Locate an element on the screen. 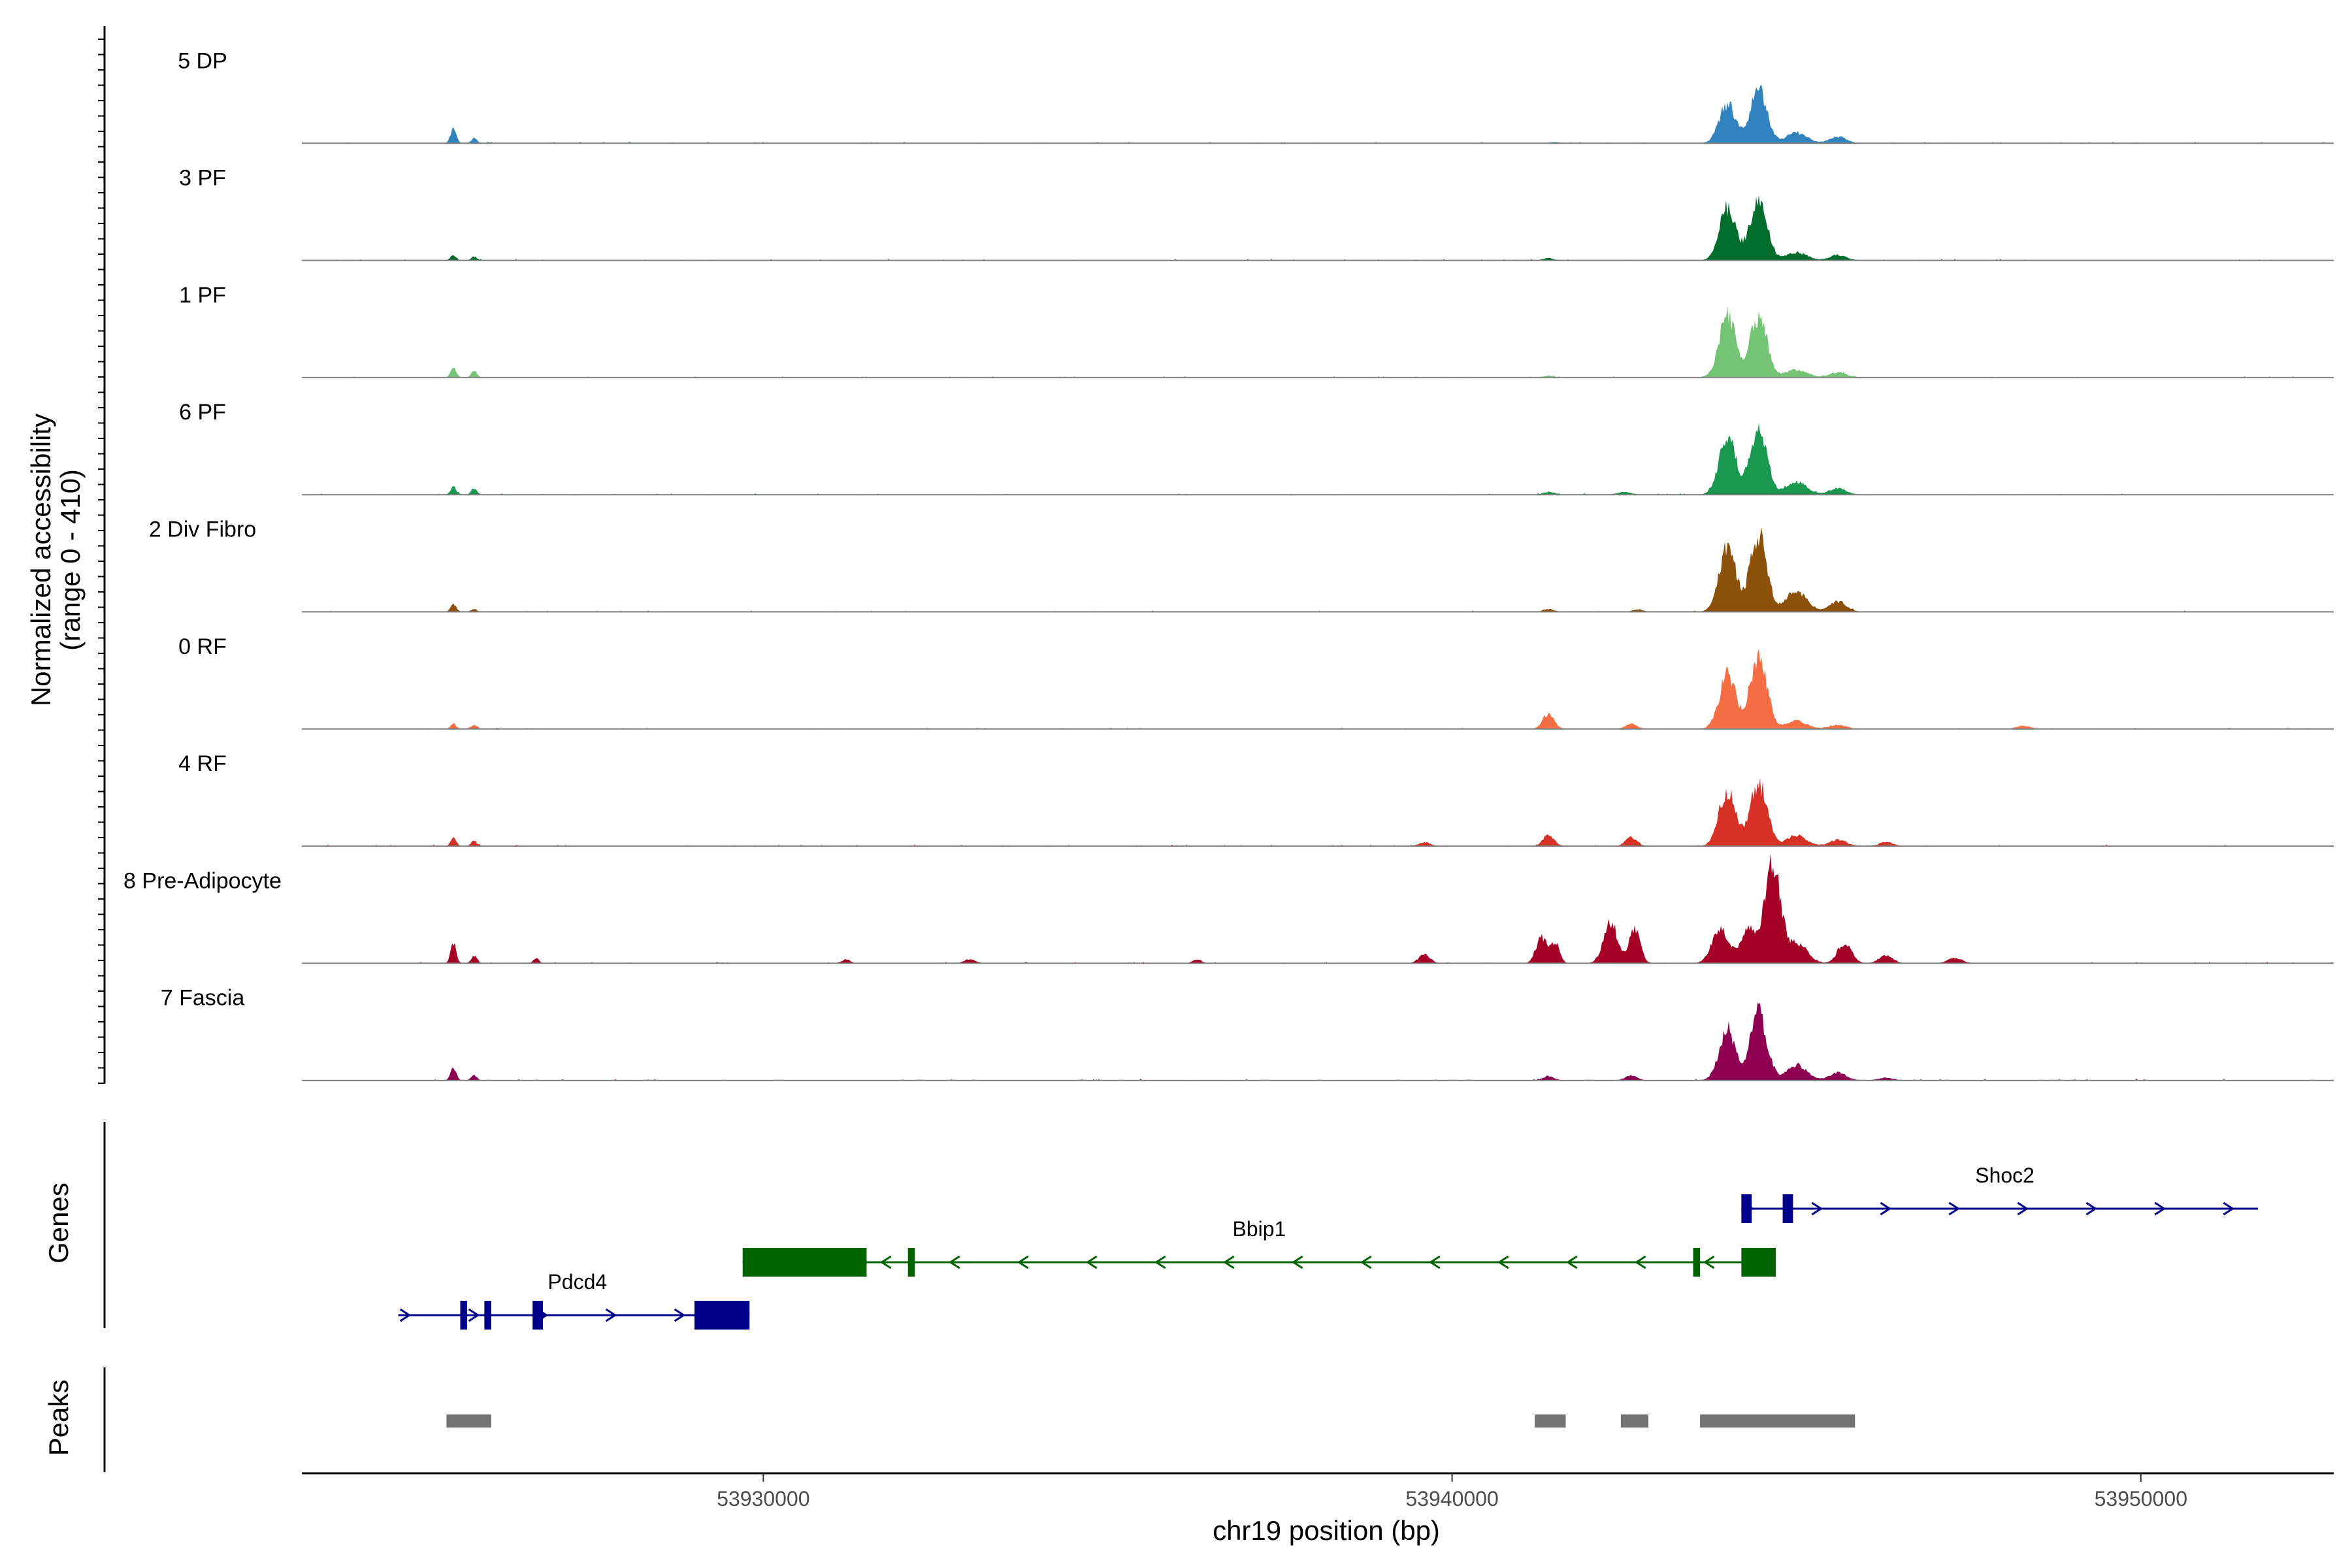 The image size is (2352, 1568). gene-label: Bbip1 is located at coordinates (1259, 1229).